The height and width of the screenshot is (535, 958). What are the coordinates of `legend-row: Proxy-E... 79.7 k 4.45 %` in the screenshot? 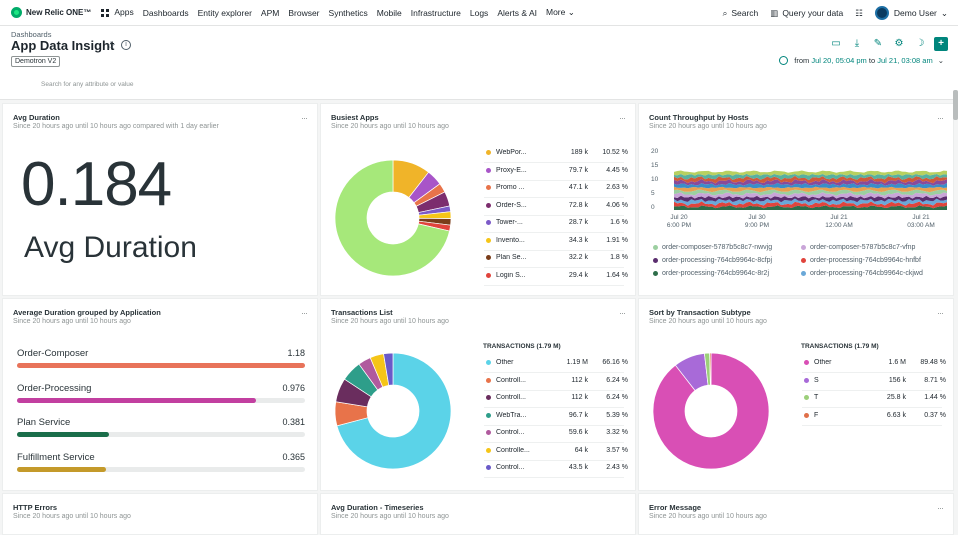 It's located at (557, 170).